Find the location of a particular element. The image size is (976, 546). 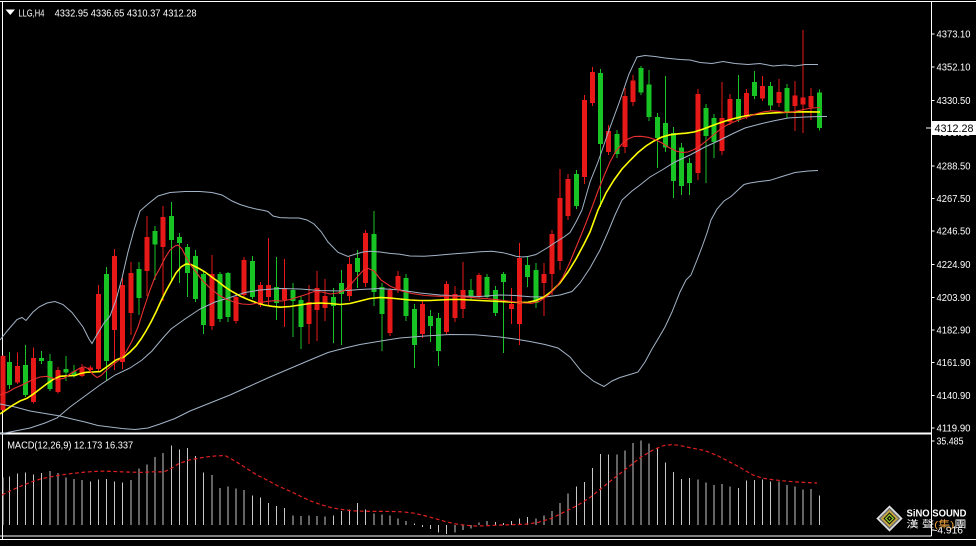

svg-text: 4140.90 is located at coordinates (954, 396).